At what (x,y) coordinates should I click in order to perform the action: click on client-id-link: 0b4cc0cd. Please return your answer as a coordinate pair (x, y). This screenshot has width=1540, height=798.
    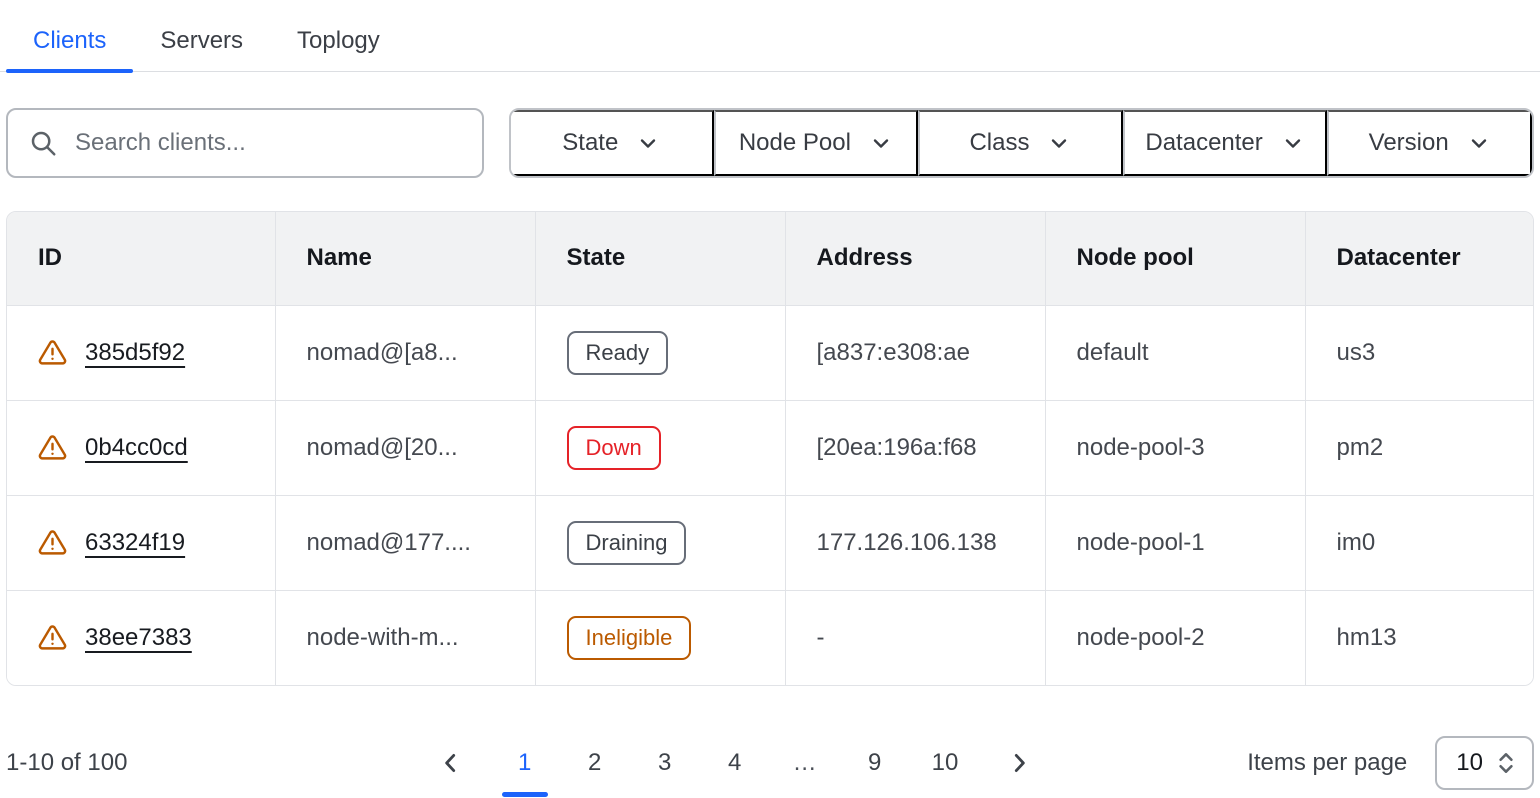
    Looking at the image, I should click on (136, 447).